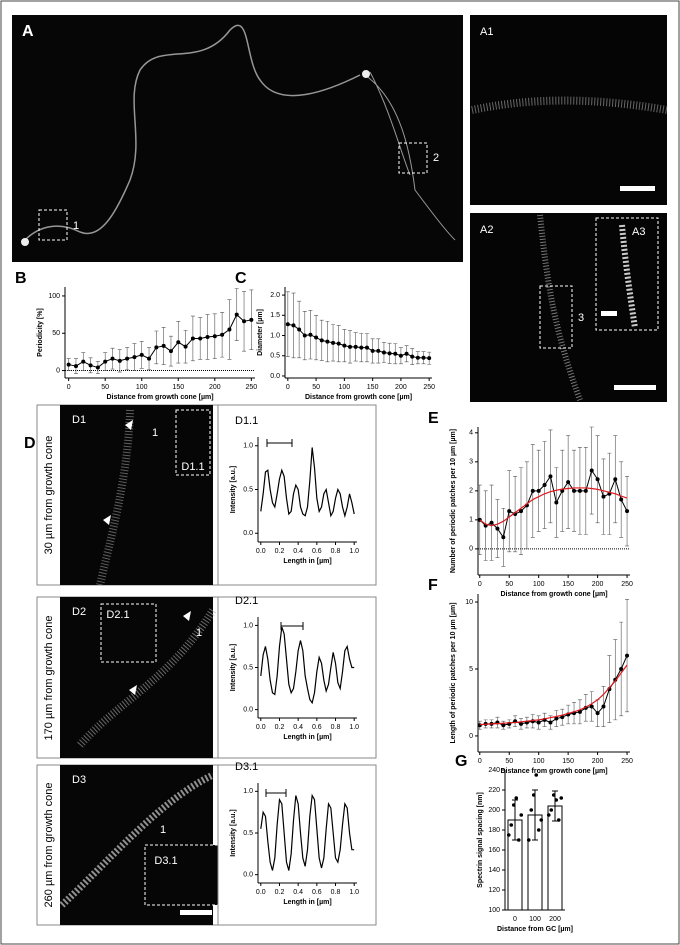  What do you see at coordinates (275, 315) in the screenshot?
I see `y-tick-label: 1.5` at bounding box center [275, 315].